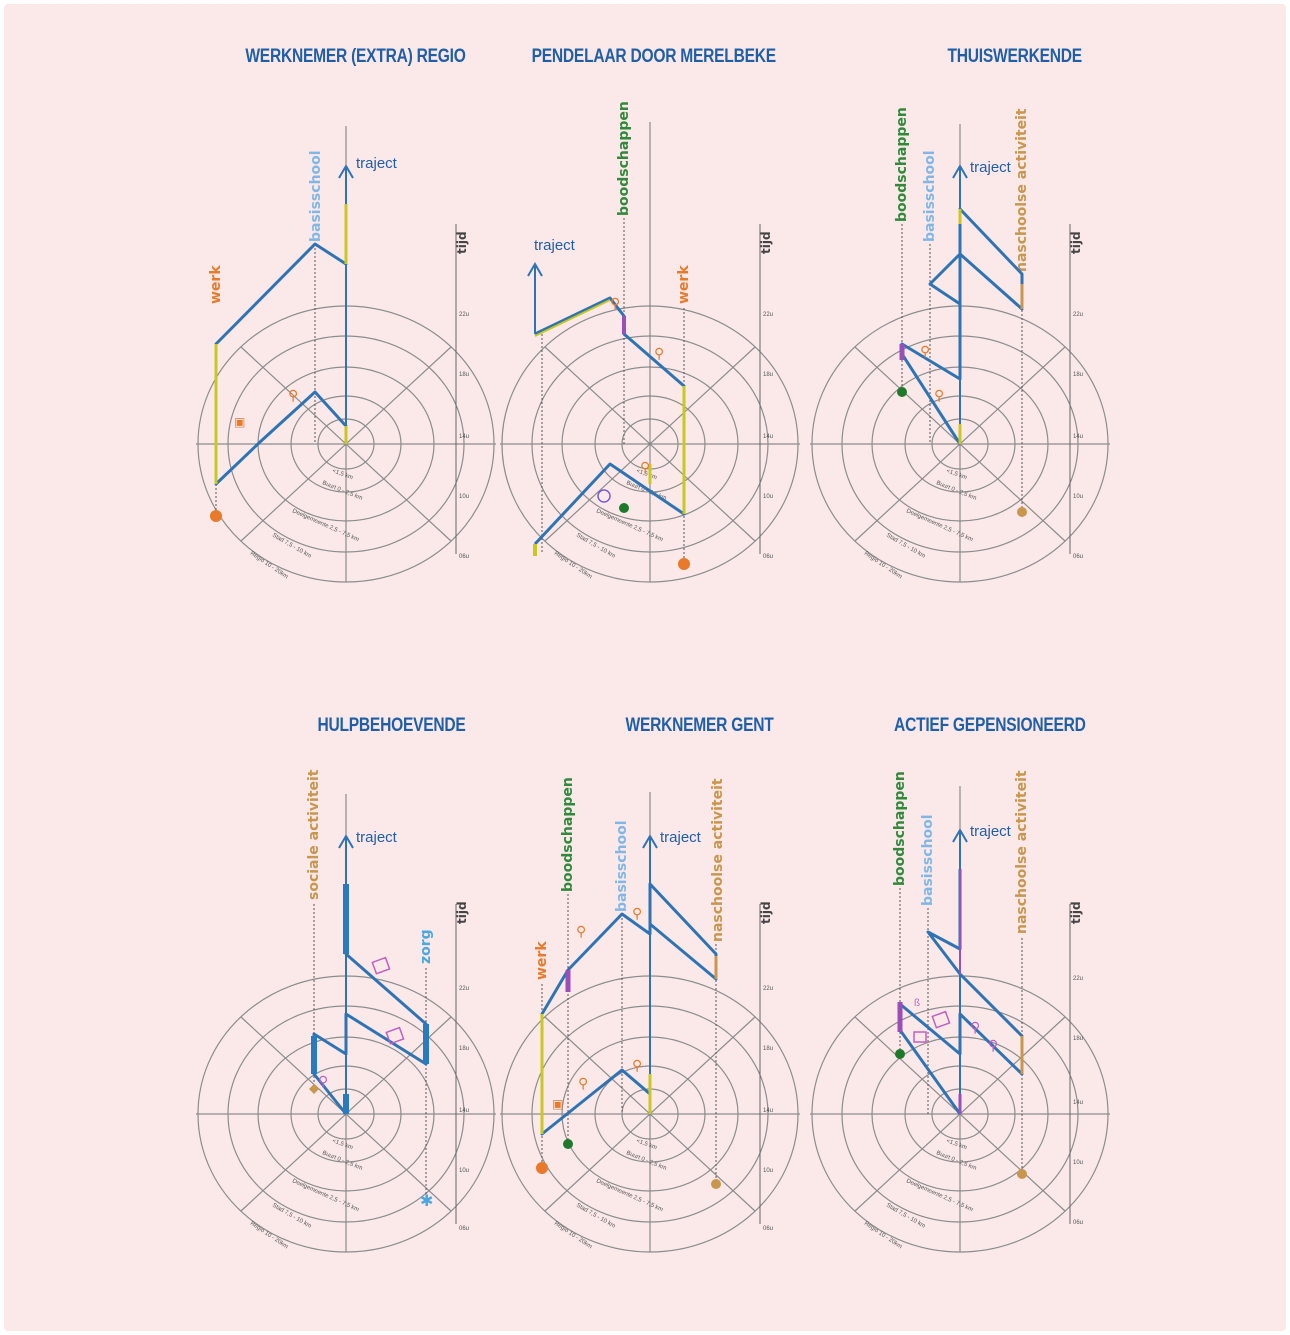 The image size is (1290, 1335). I want to click on time-ticks: 22u 18u 14u 10u 06u, so click(464, 436).